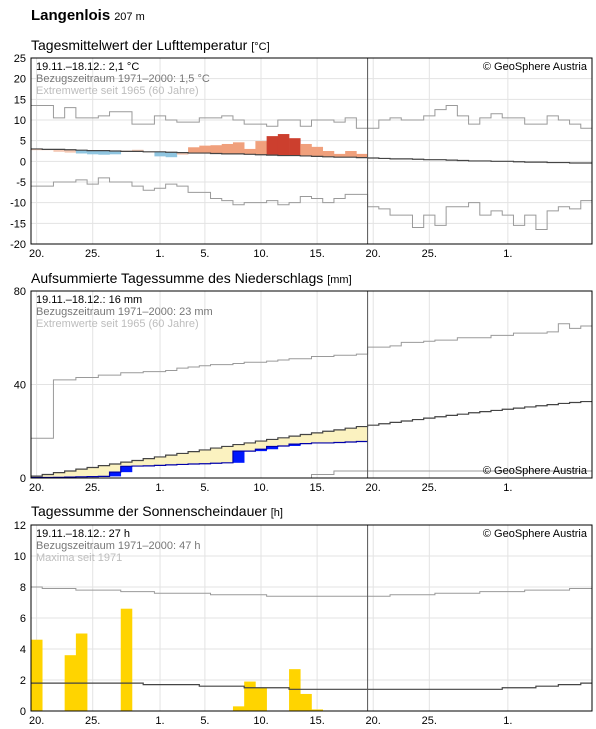 Image resolution: width=596 pixels, height=729 pixels. I want to click on sunshine-panel-title: Tagessumme der Sonnenscheindauer [h], so click(157, 511).